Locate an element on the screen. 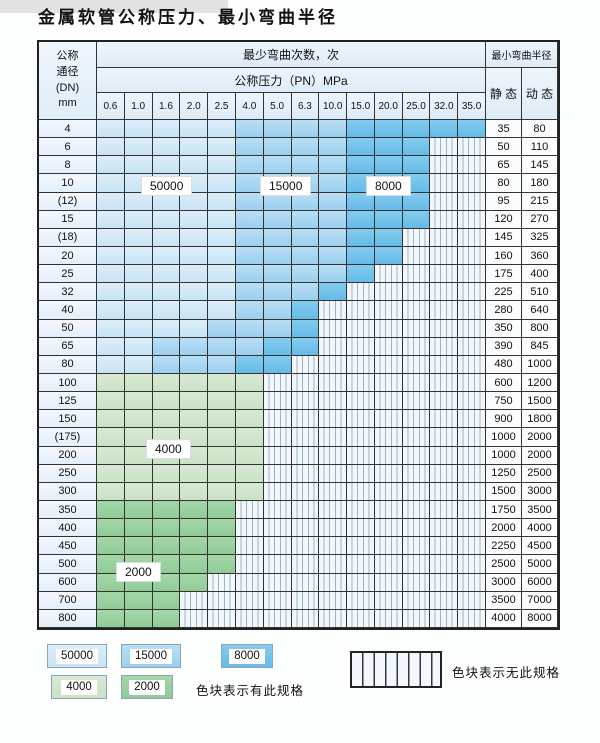  dn-value: 200 is located at coordinates (68, 455).